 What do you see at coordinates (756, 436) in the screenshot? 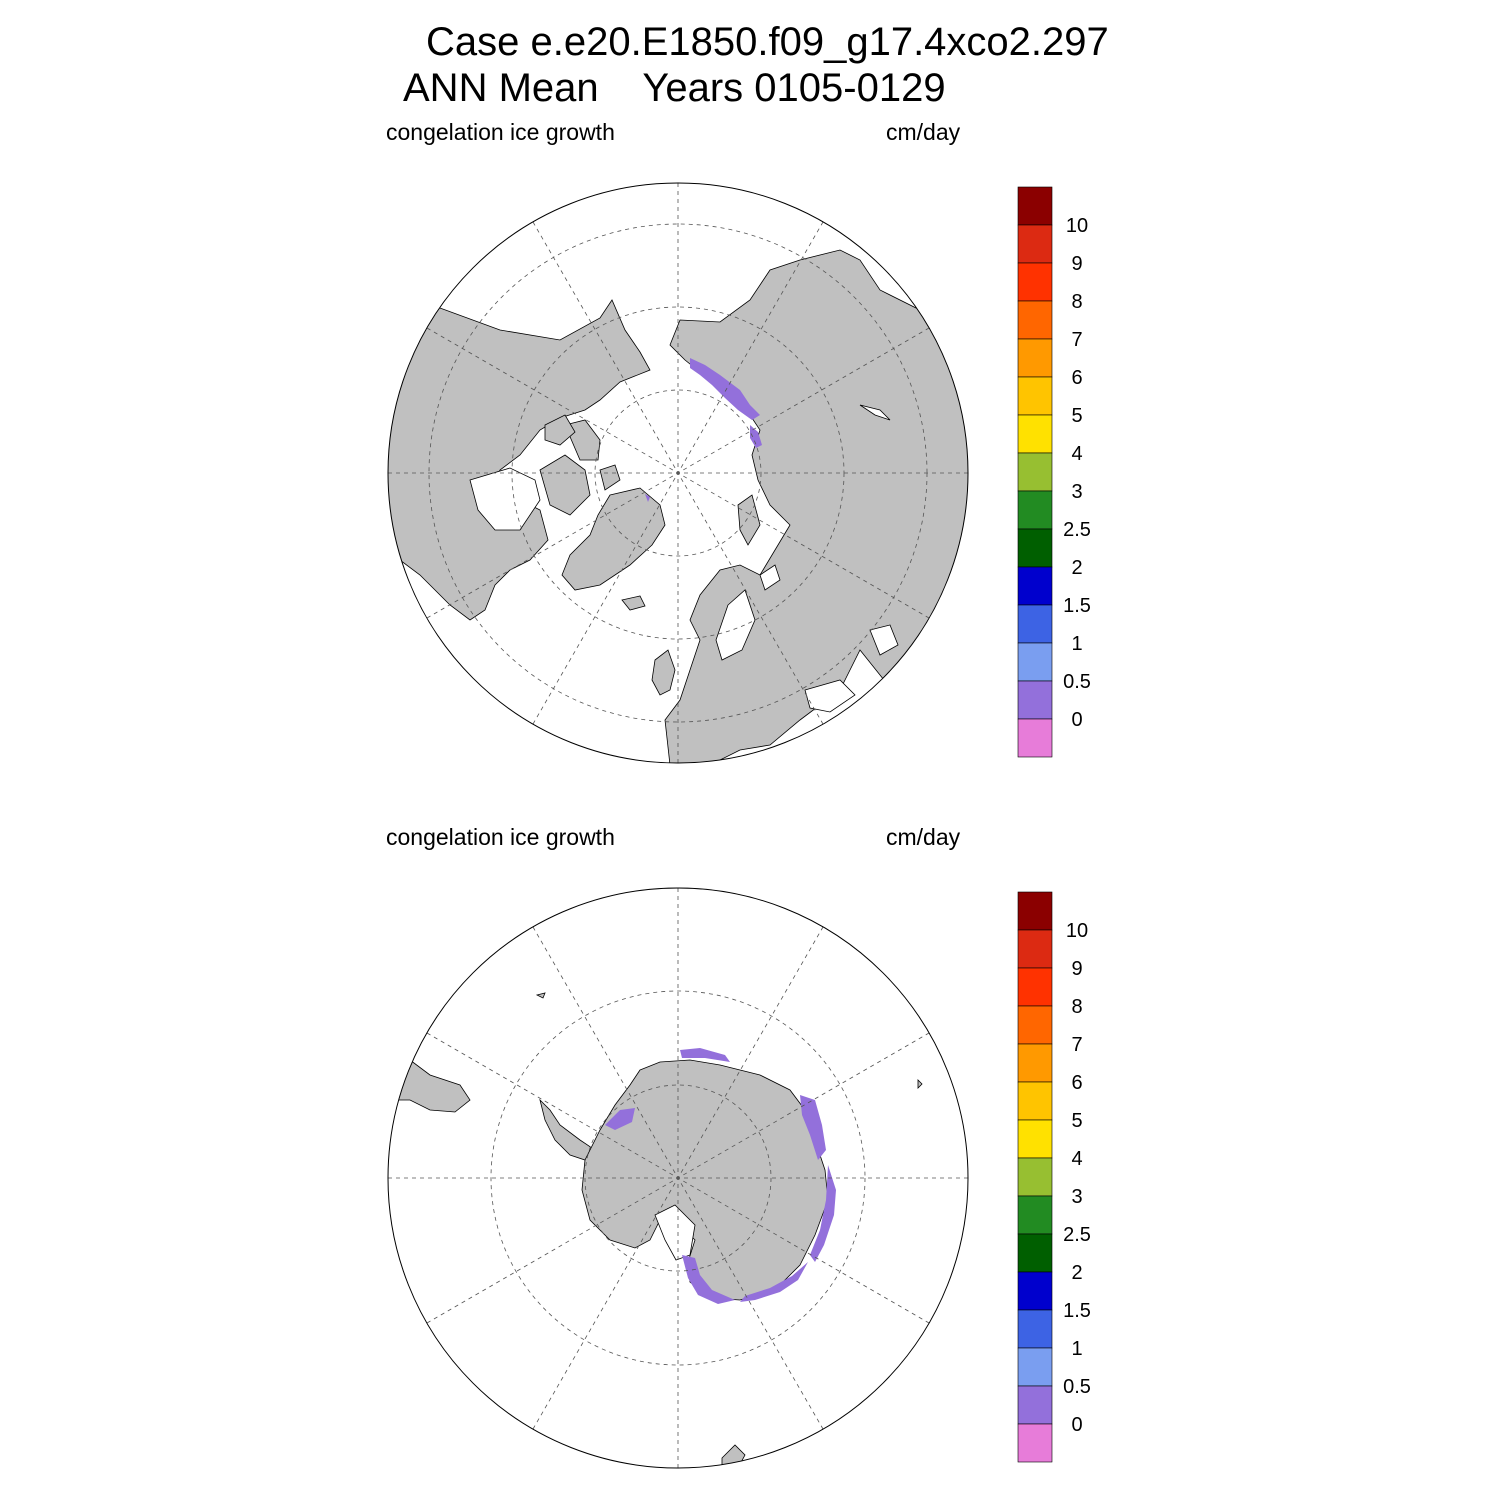
I see `laptev-ice-growth` at bounding box center [756, 436].